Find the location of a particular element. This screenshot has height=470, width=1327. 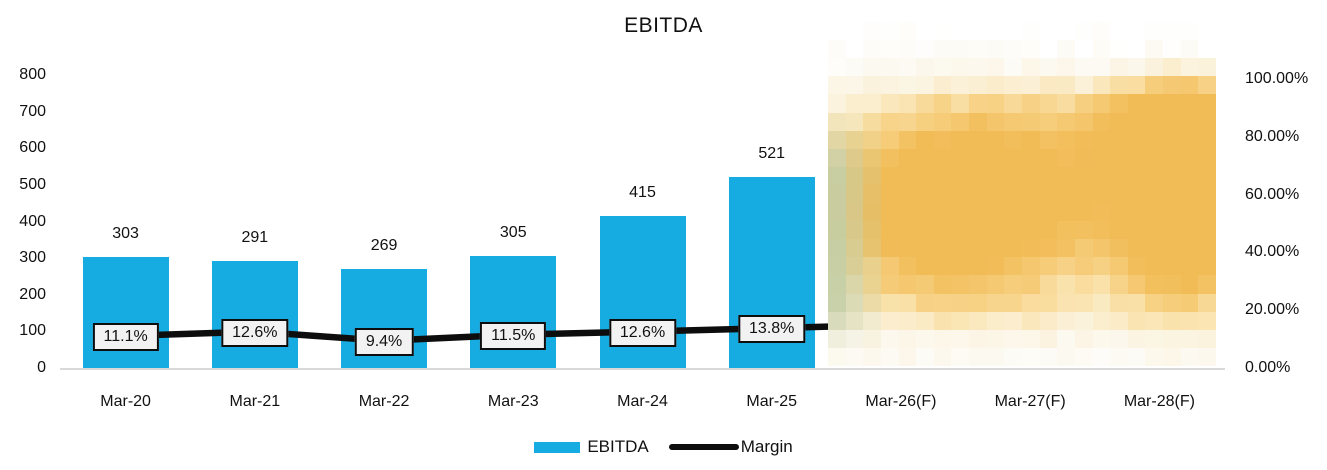

legend-item-margin: Margin is located at coordinates (730, 447).